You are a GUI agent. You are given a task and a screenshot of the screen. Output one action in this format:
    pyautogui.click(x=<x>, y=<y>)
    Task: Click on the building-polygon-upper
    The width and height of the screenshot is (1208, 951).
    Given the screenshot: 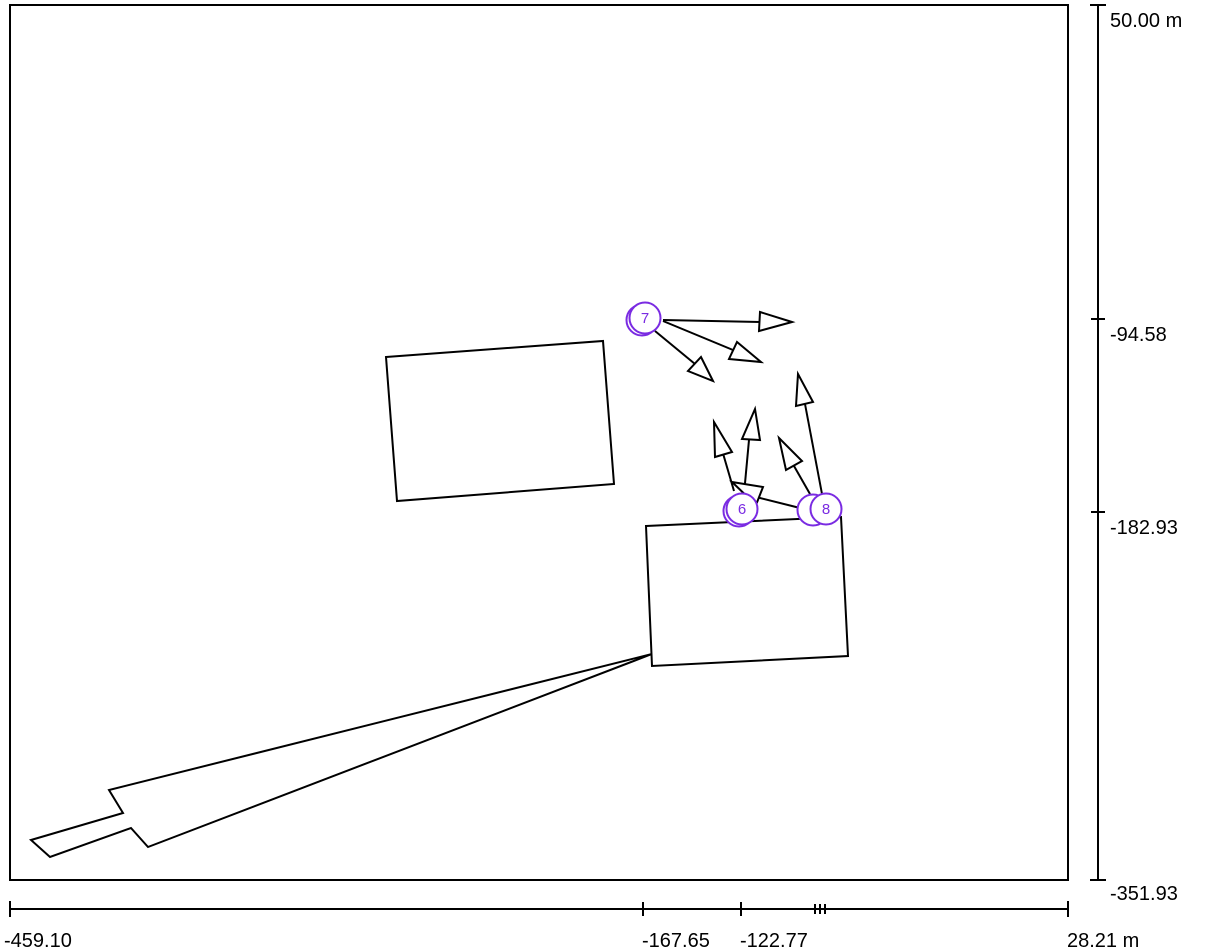 What is the action you would take?
    pyautogui.click(x=500, y=421)
    